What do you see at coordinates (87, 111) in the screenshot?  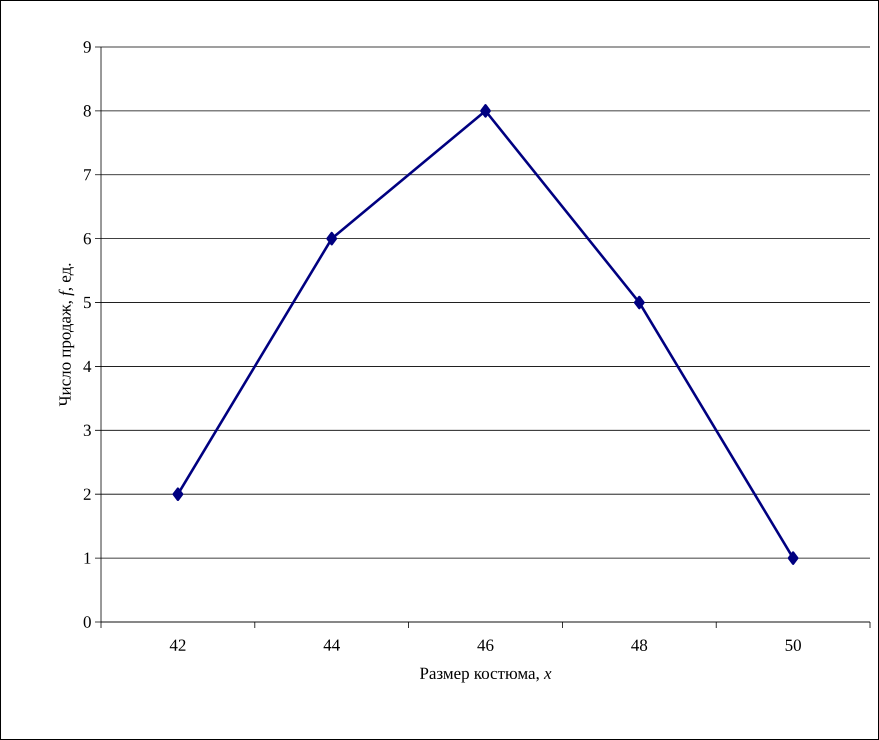 I see `y-tick-label: 8` at bounding box center [87, 111].